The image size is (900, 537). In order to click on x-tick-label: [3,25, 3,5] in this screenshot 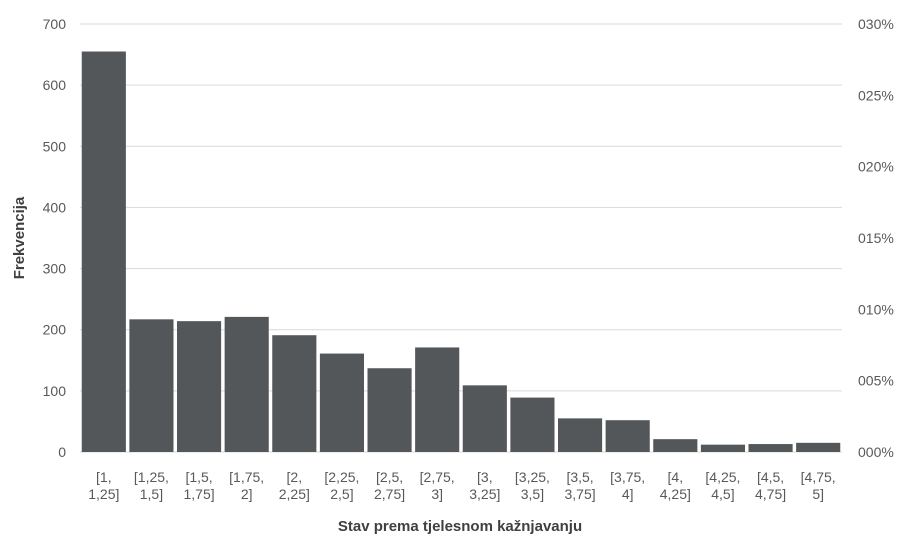, I will do `click(532, 485)`.